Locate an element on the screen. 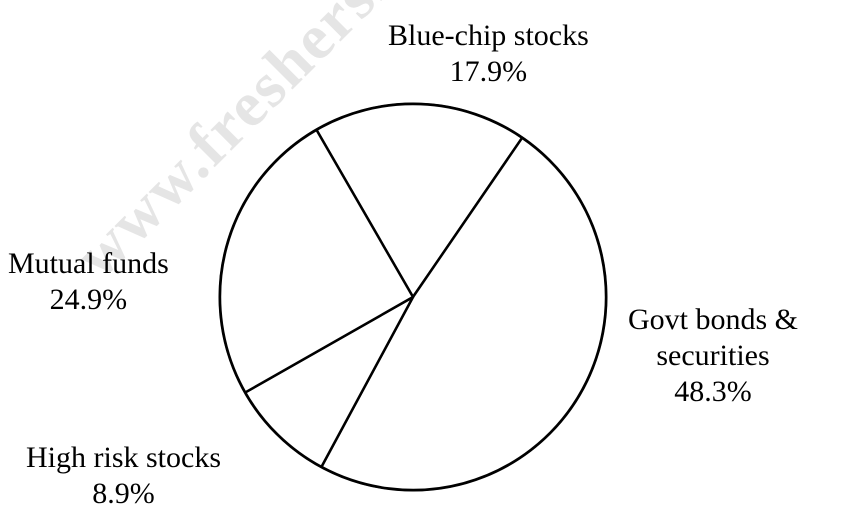  pie-slice-blue-chip-stocks is located at coordinates (419, 200).